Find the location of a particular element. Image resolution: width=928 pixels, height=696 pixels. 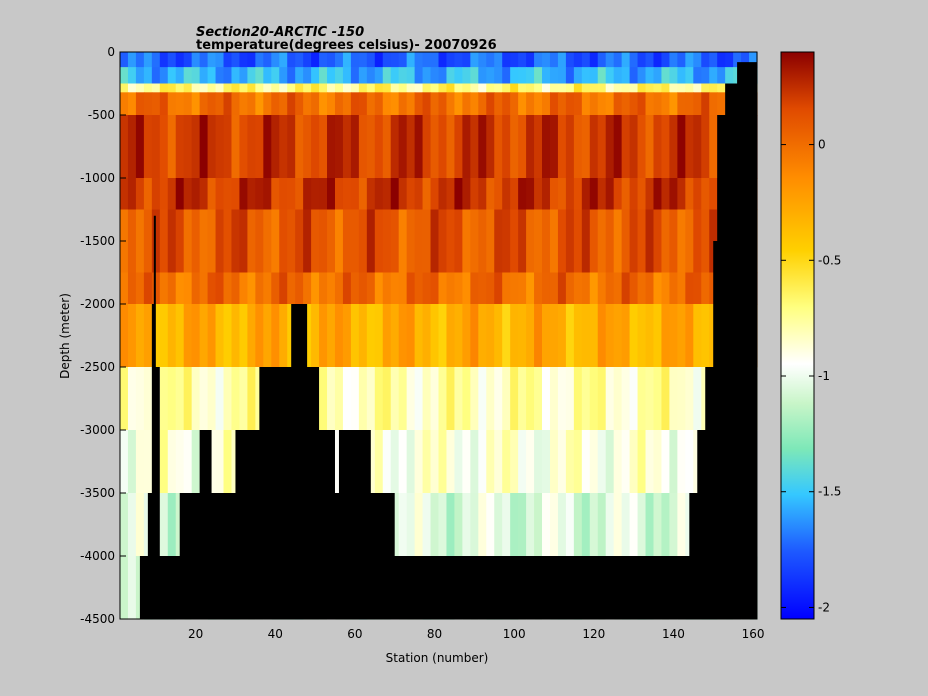

colorbar-tick-label: -2 is located at coordinates (824, 607).